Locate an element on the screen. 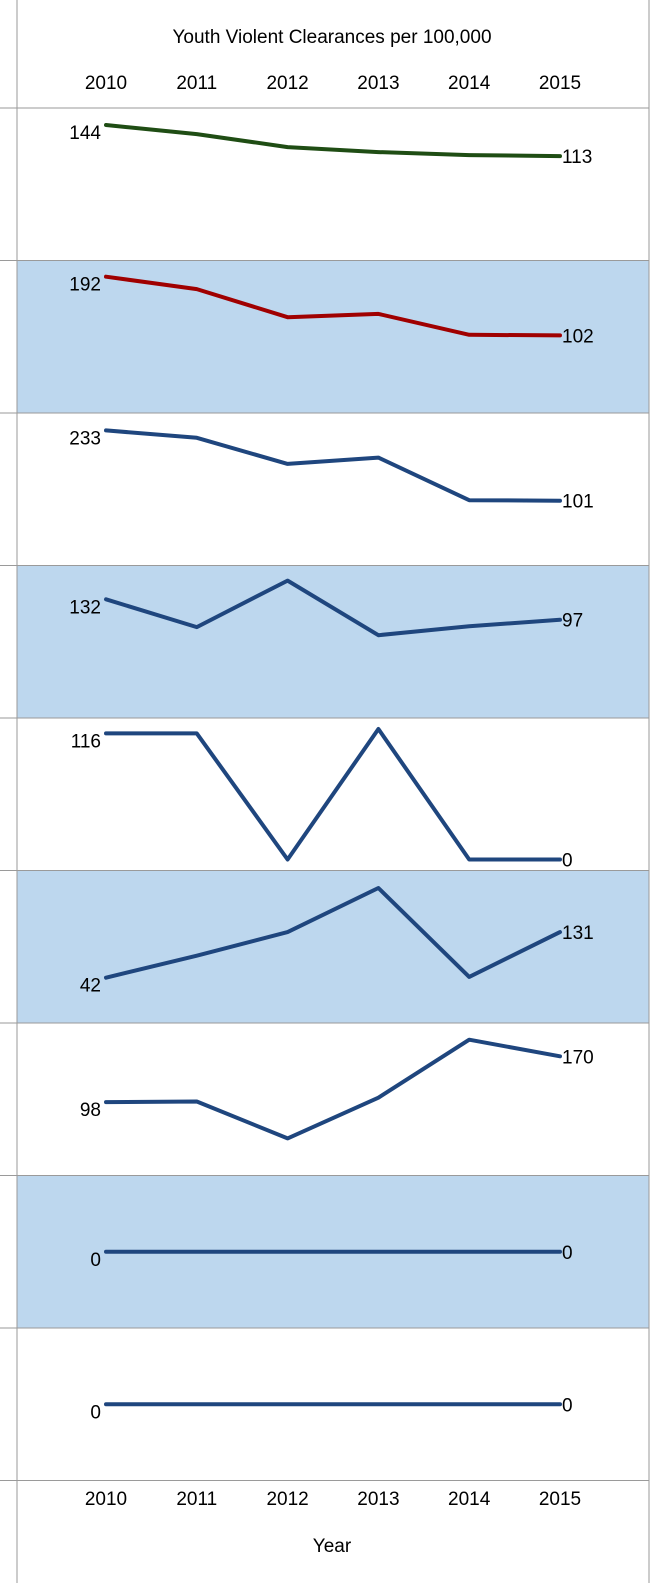 The image size is (663, 1583). x-tick-label-top: 2014 is located at coordinates (469, 83).